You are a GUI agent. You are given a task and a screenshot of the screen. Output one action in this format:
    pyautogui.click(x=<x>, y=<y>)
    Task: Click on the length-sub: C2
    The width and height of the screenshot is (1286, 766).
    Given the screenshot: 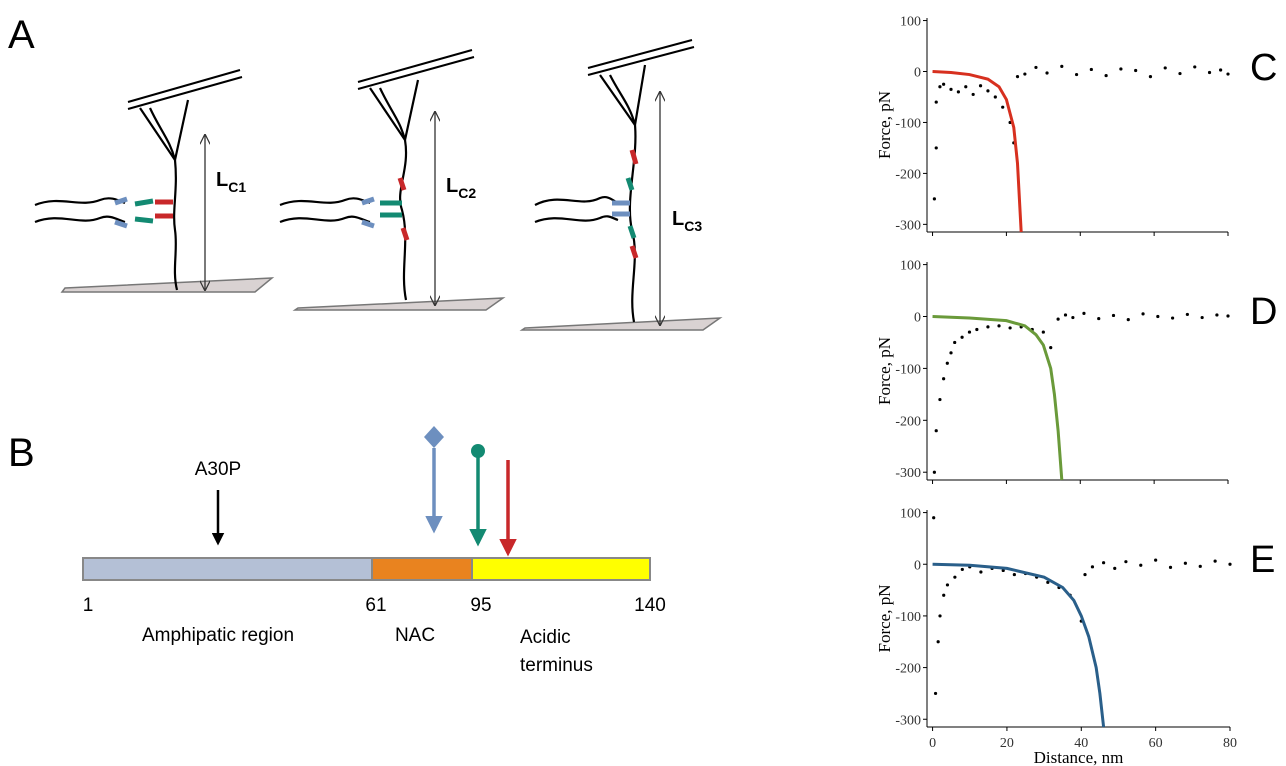 What is the action you would take?
    pyautogui.click(x=467, y=193)
    